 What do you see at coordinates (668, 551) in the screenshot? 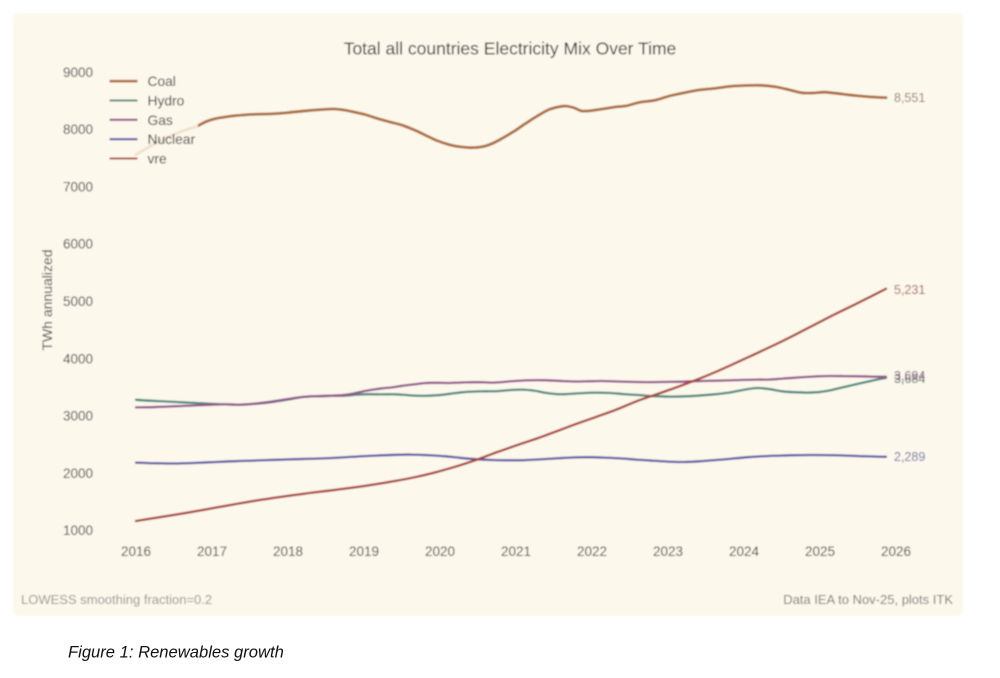
I see `svg-text: 2023` at bounding box center [668, 551].